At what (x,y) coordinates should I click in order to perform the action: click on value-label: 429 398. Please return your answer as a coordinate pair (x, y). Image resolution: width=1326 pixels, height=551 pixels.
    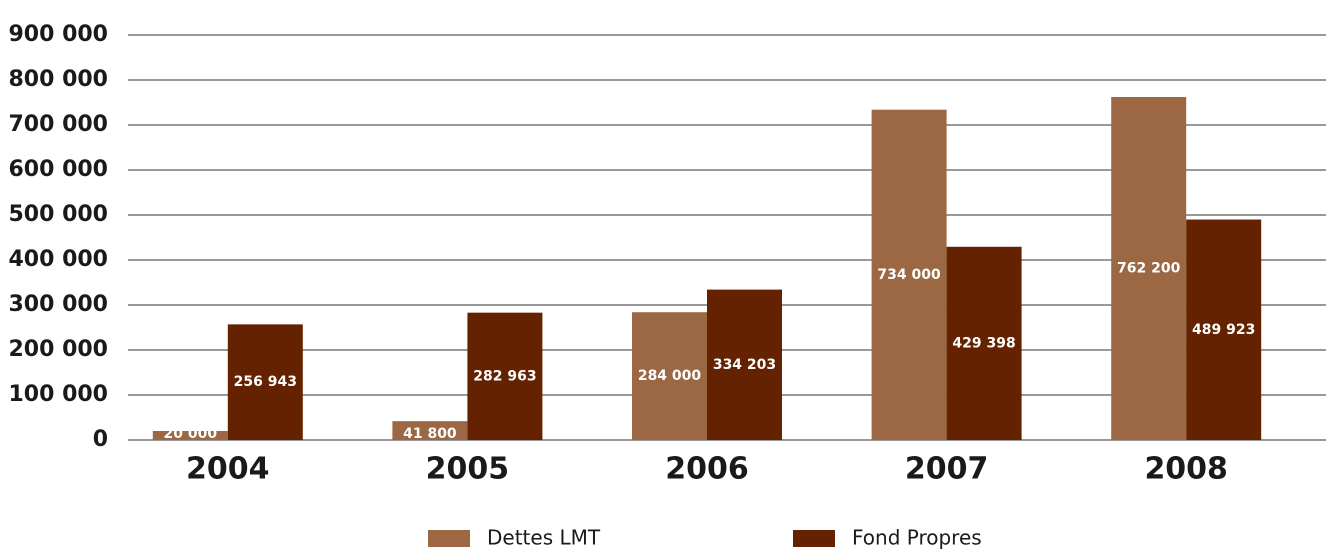
    Looking at the image, I should click on (983, 343).